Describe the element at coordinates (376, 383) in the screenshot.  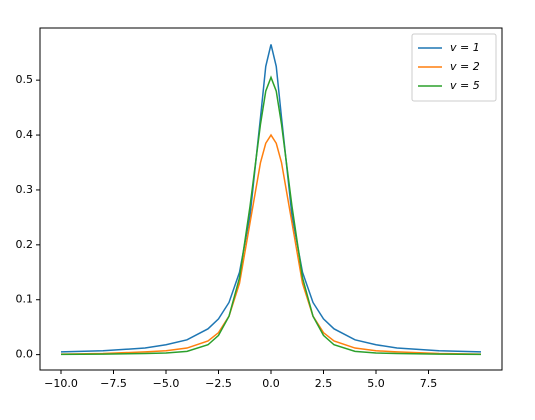
I see `x-tick-label: 5.0` at that location.